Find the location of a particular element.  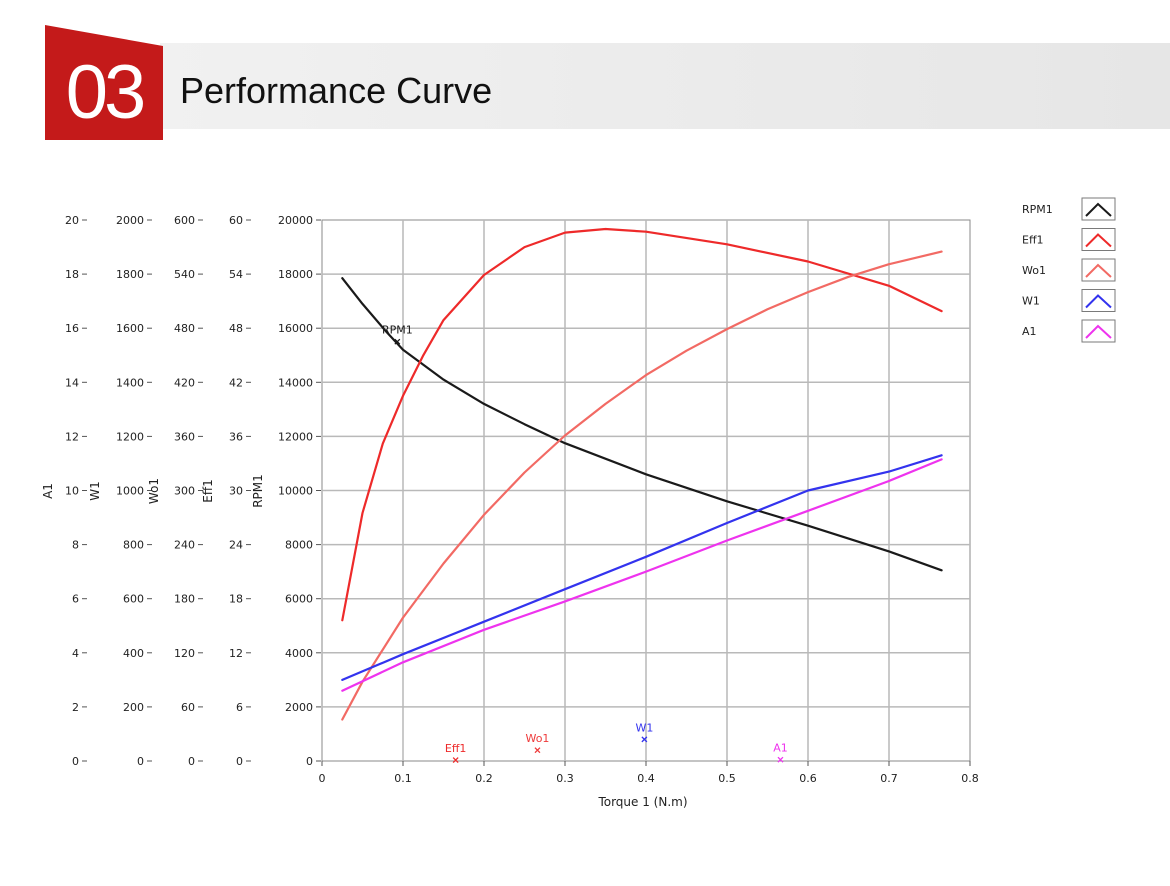

y-tick-label-a1: 10 is located at coordinates (72, 491).